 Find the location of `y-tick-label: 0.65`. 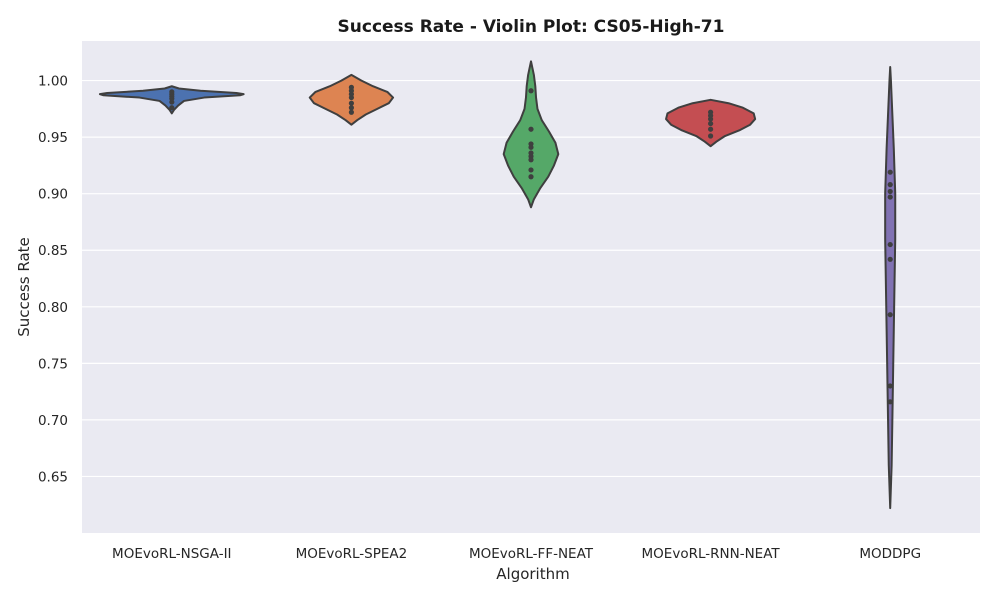

y-tick-label: 0.65 is located at coordinates (53, 477).